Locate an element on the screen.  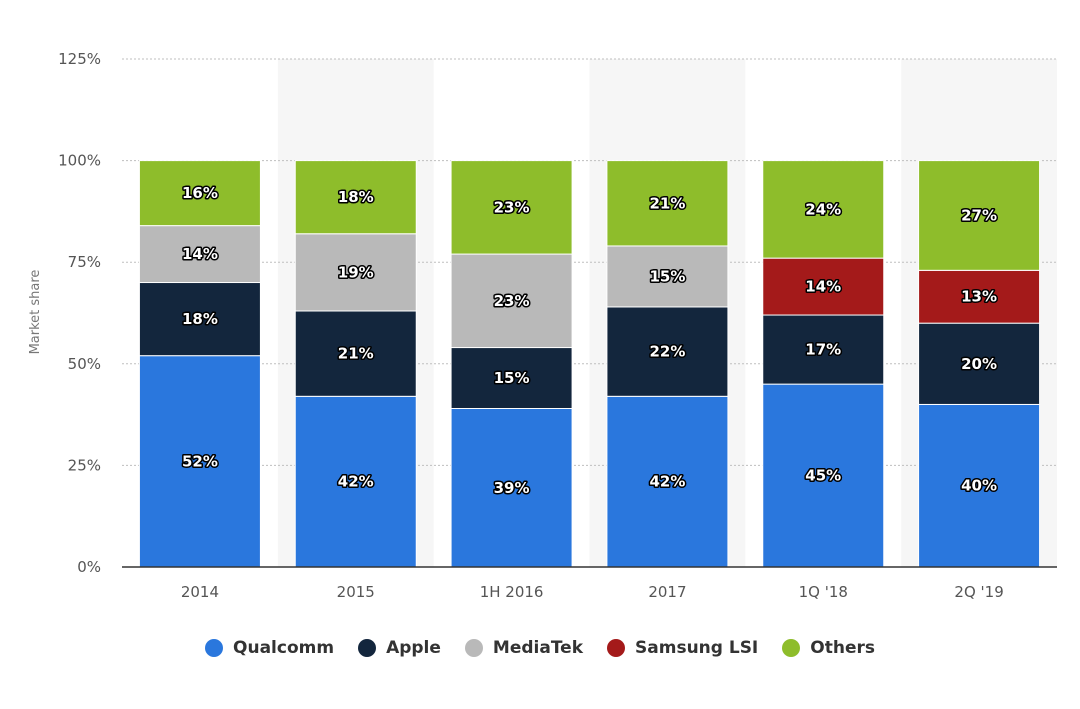
x-tick-label: 1Q '18 is located at coordinates (823, 592).